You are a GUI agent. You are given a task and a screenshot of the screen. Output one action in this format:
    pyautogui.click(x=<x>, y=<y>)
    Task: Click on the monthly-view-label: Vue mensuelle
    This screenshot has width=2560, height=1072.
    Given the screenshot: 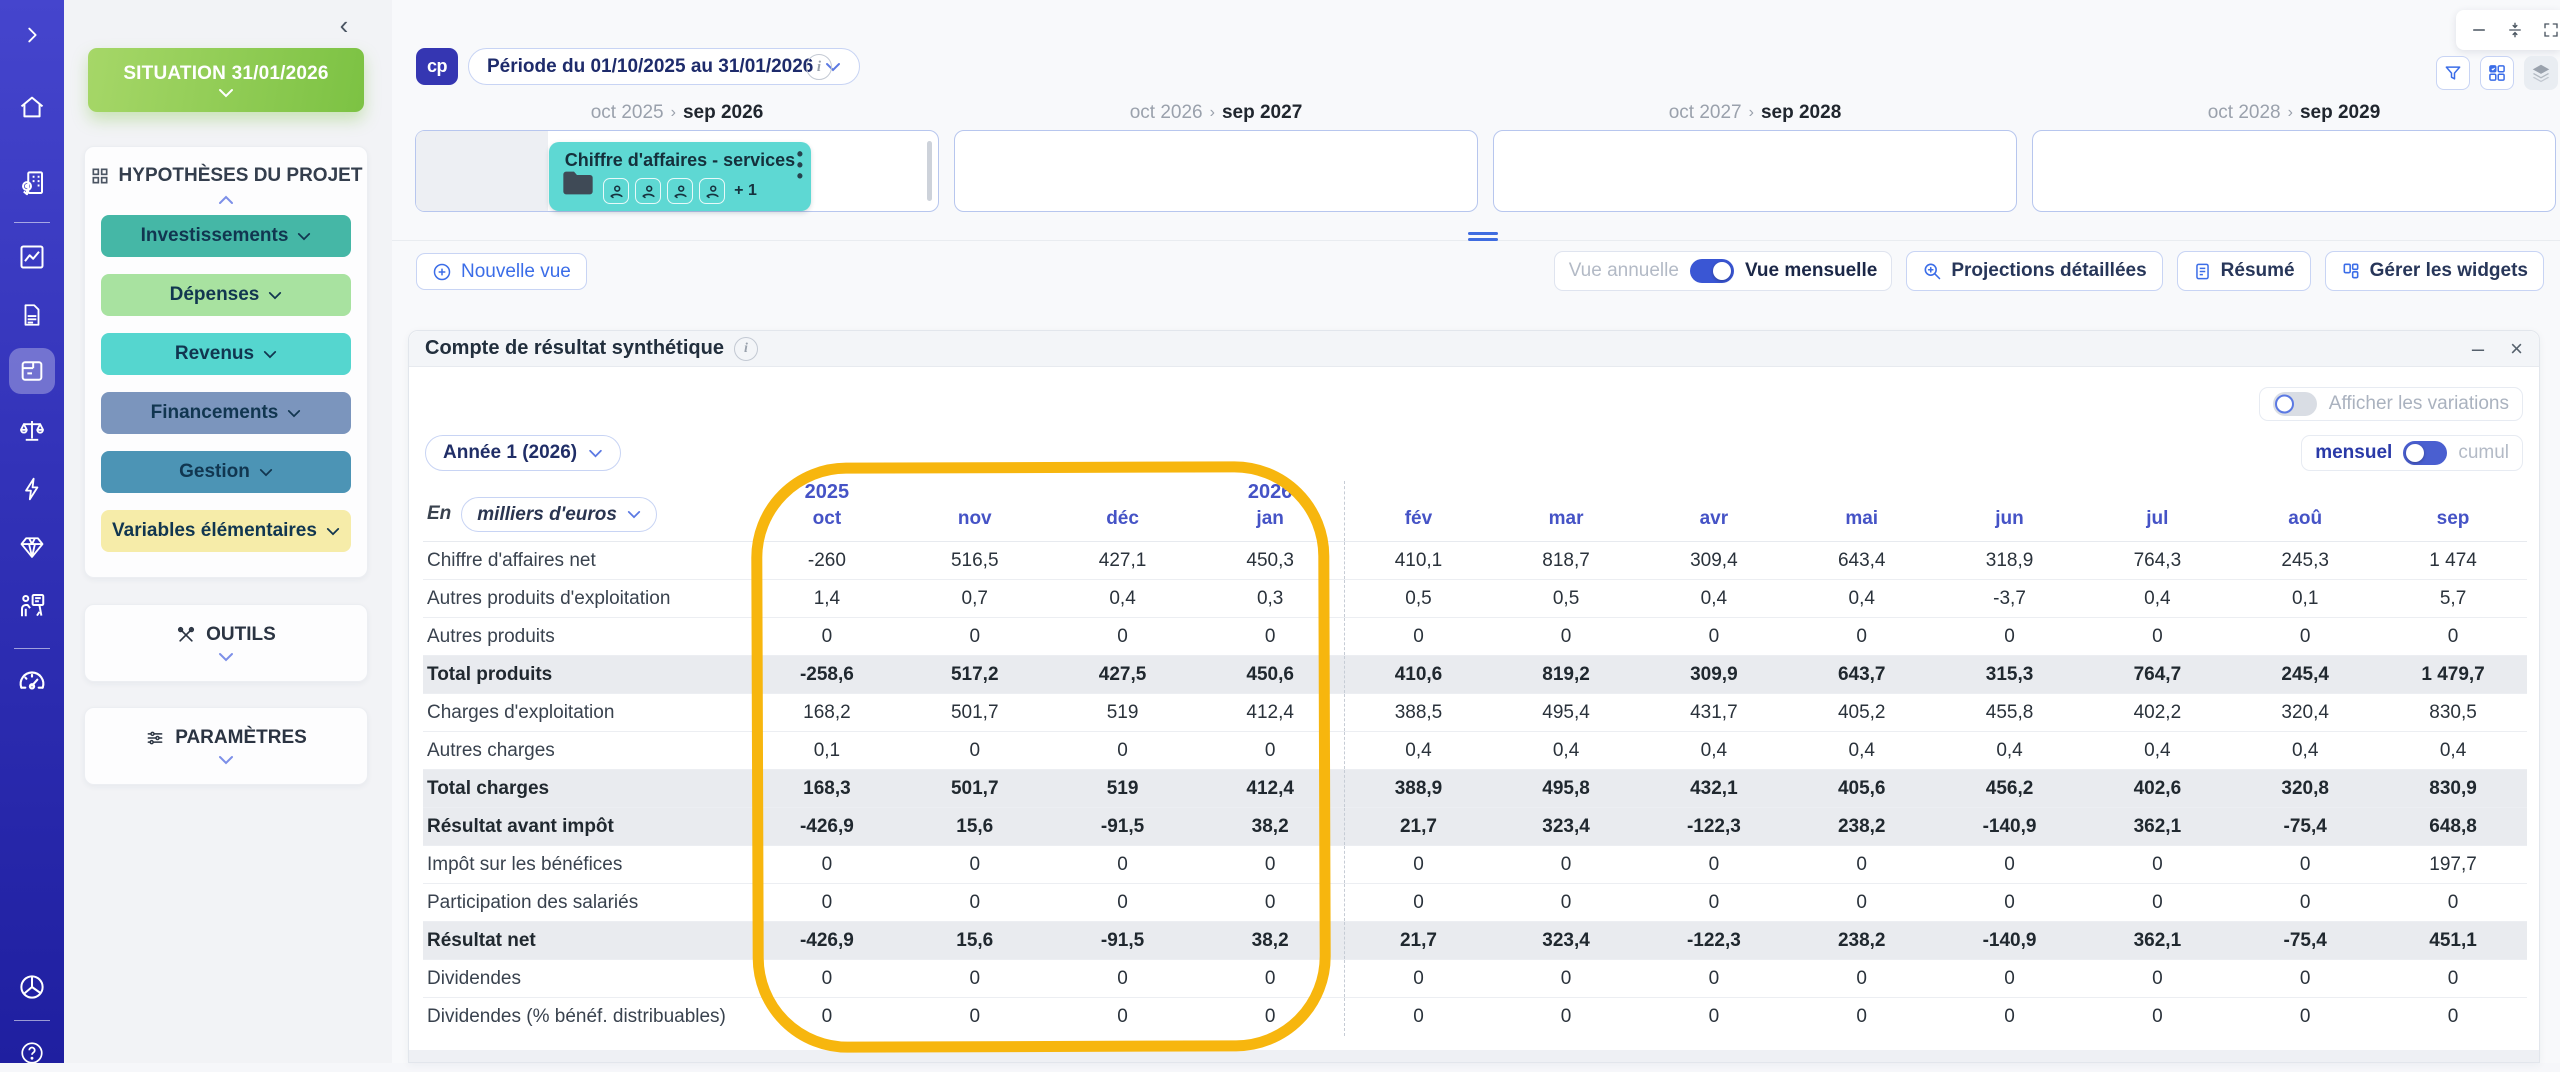 What is the action you would take?
    pyautogui.click(x=1811, y=270)
    